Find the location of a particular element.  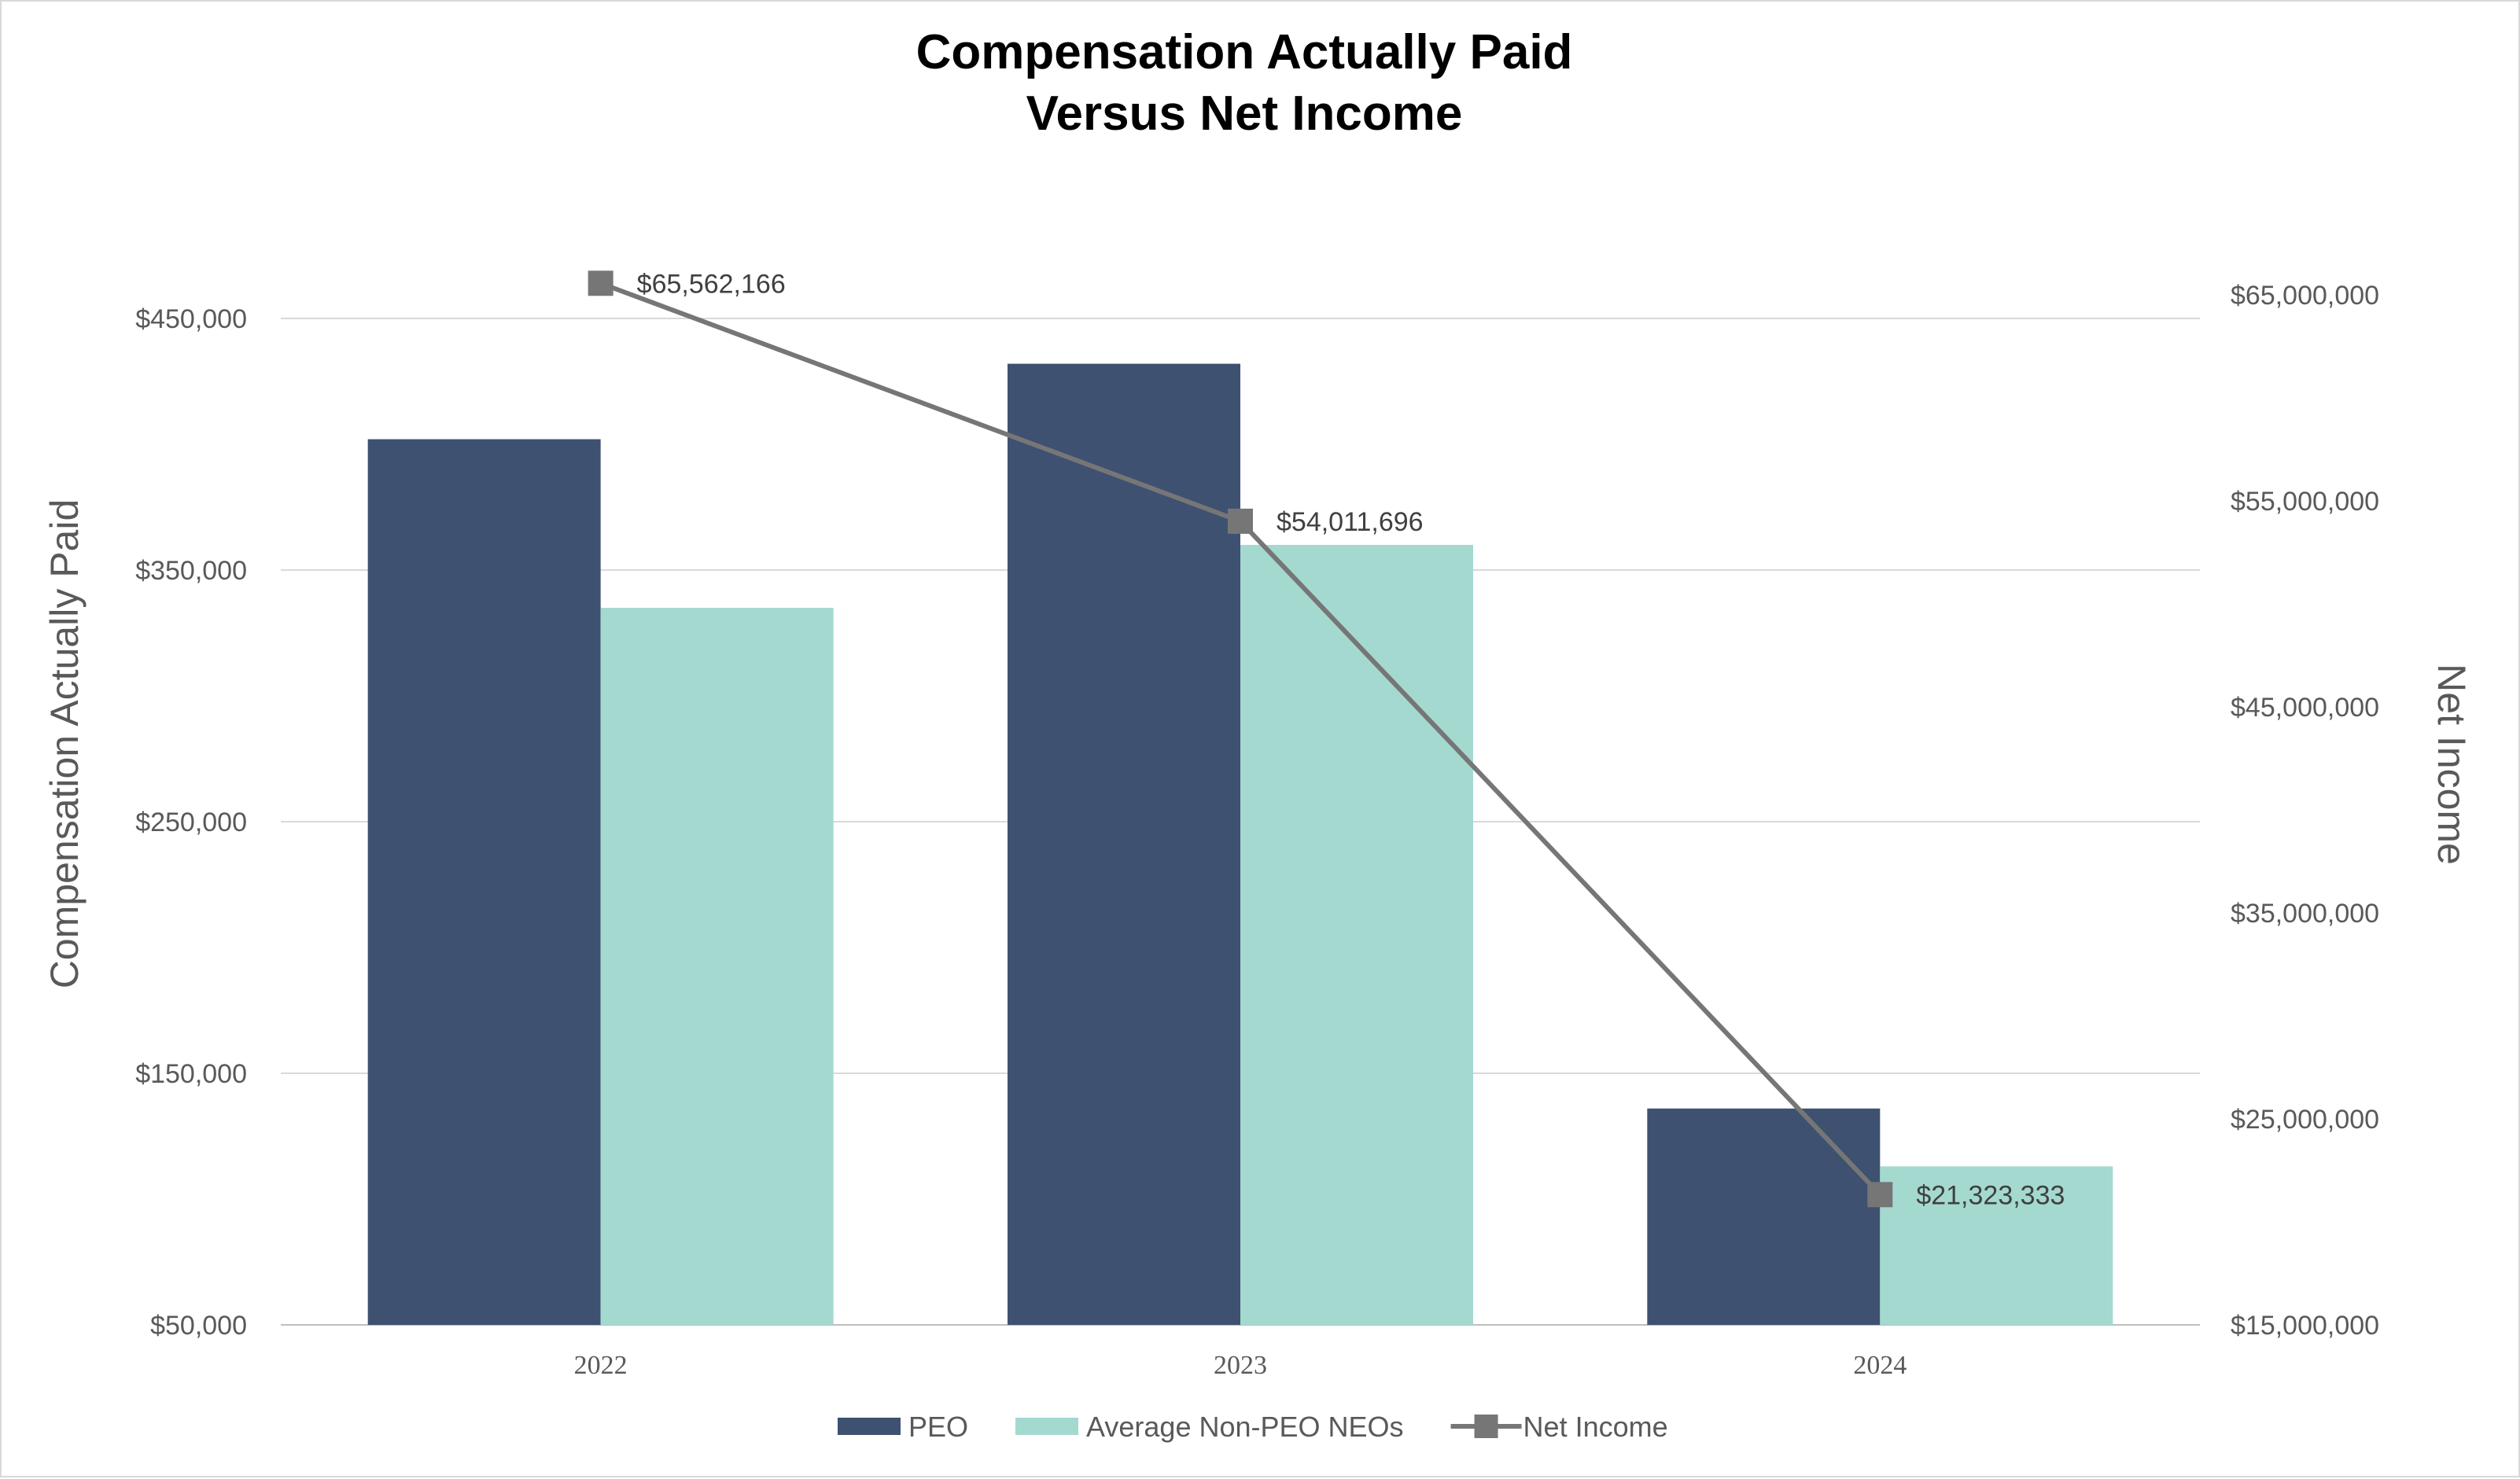

y2-tick-label: $15,000,000 is located at coordinates (2305, 1326).